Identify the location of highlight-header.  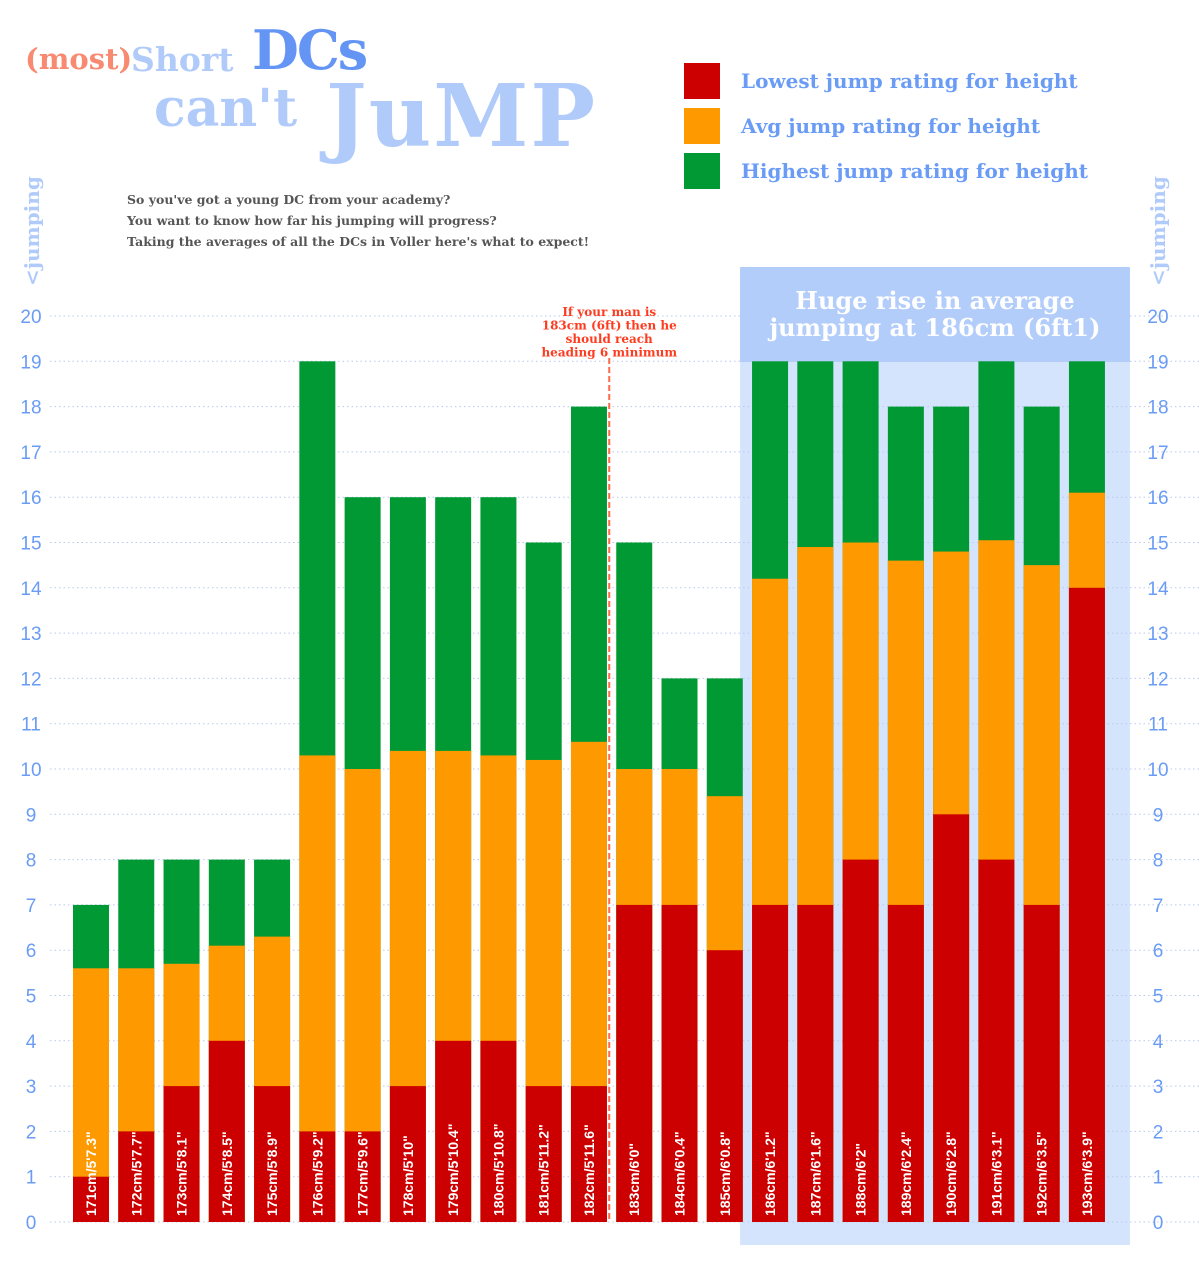
(935, 314).